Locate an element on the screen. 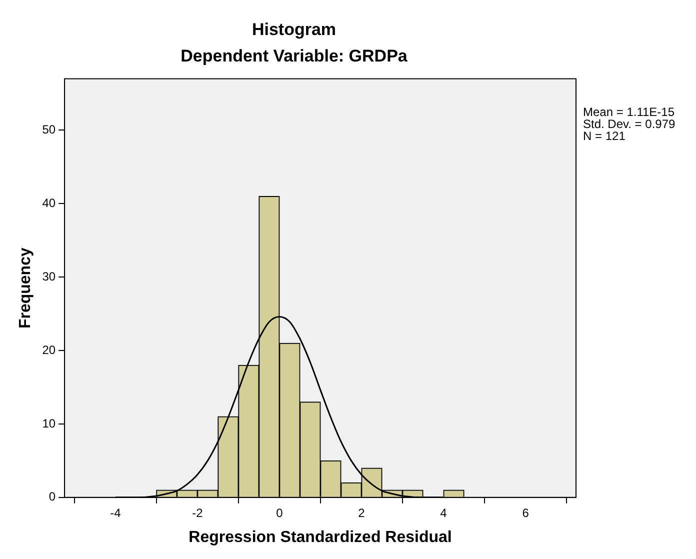  x-tick-label: -2 is located at coordinates (198, 513).